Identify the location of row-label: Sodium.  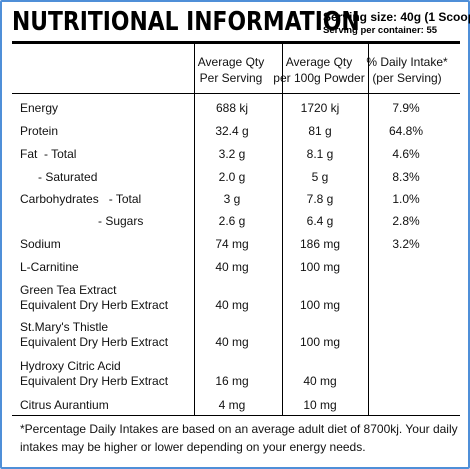
(40, 244).